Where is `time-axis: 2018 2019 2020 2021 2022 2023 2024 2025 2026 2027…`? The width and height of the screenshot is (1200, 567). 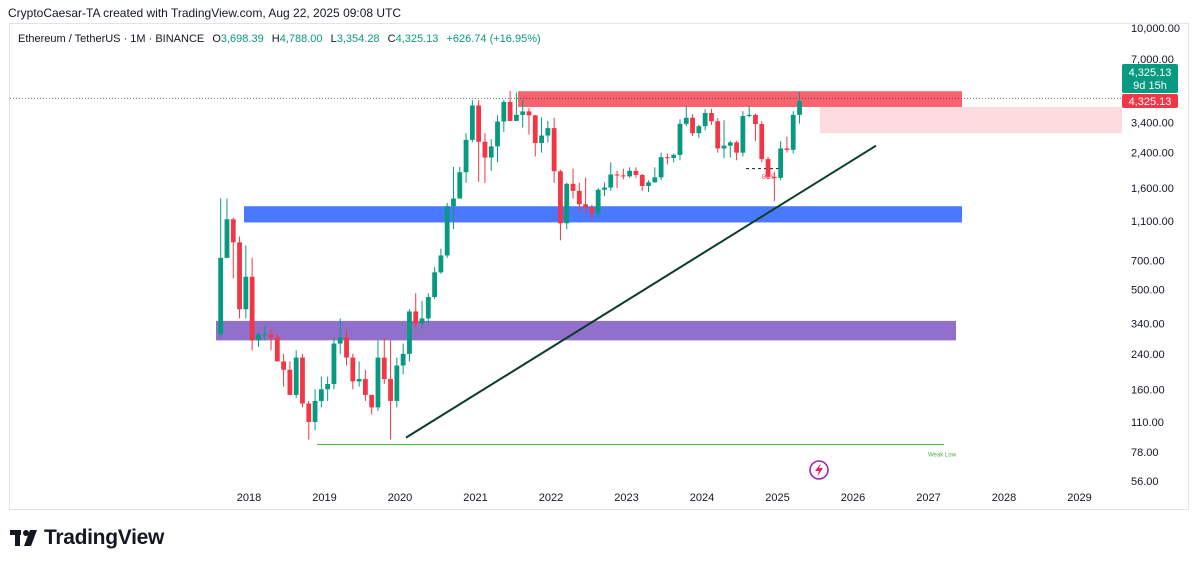
time-axis: 2018 2019 2020 2021 2022 2023 2024 2025 2026 2027… is located at coordinates (664, 498).